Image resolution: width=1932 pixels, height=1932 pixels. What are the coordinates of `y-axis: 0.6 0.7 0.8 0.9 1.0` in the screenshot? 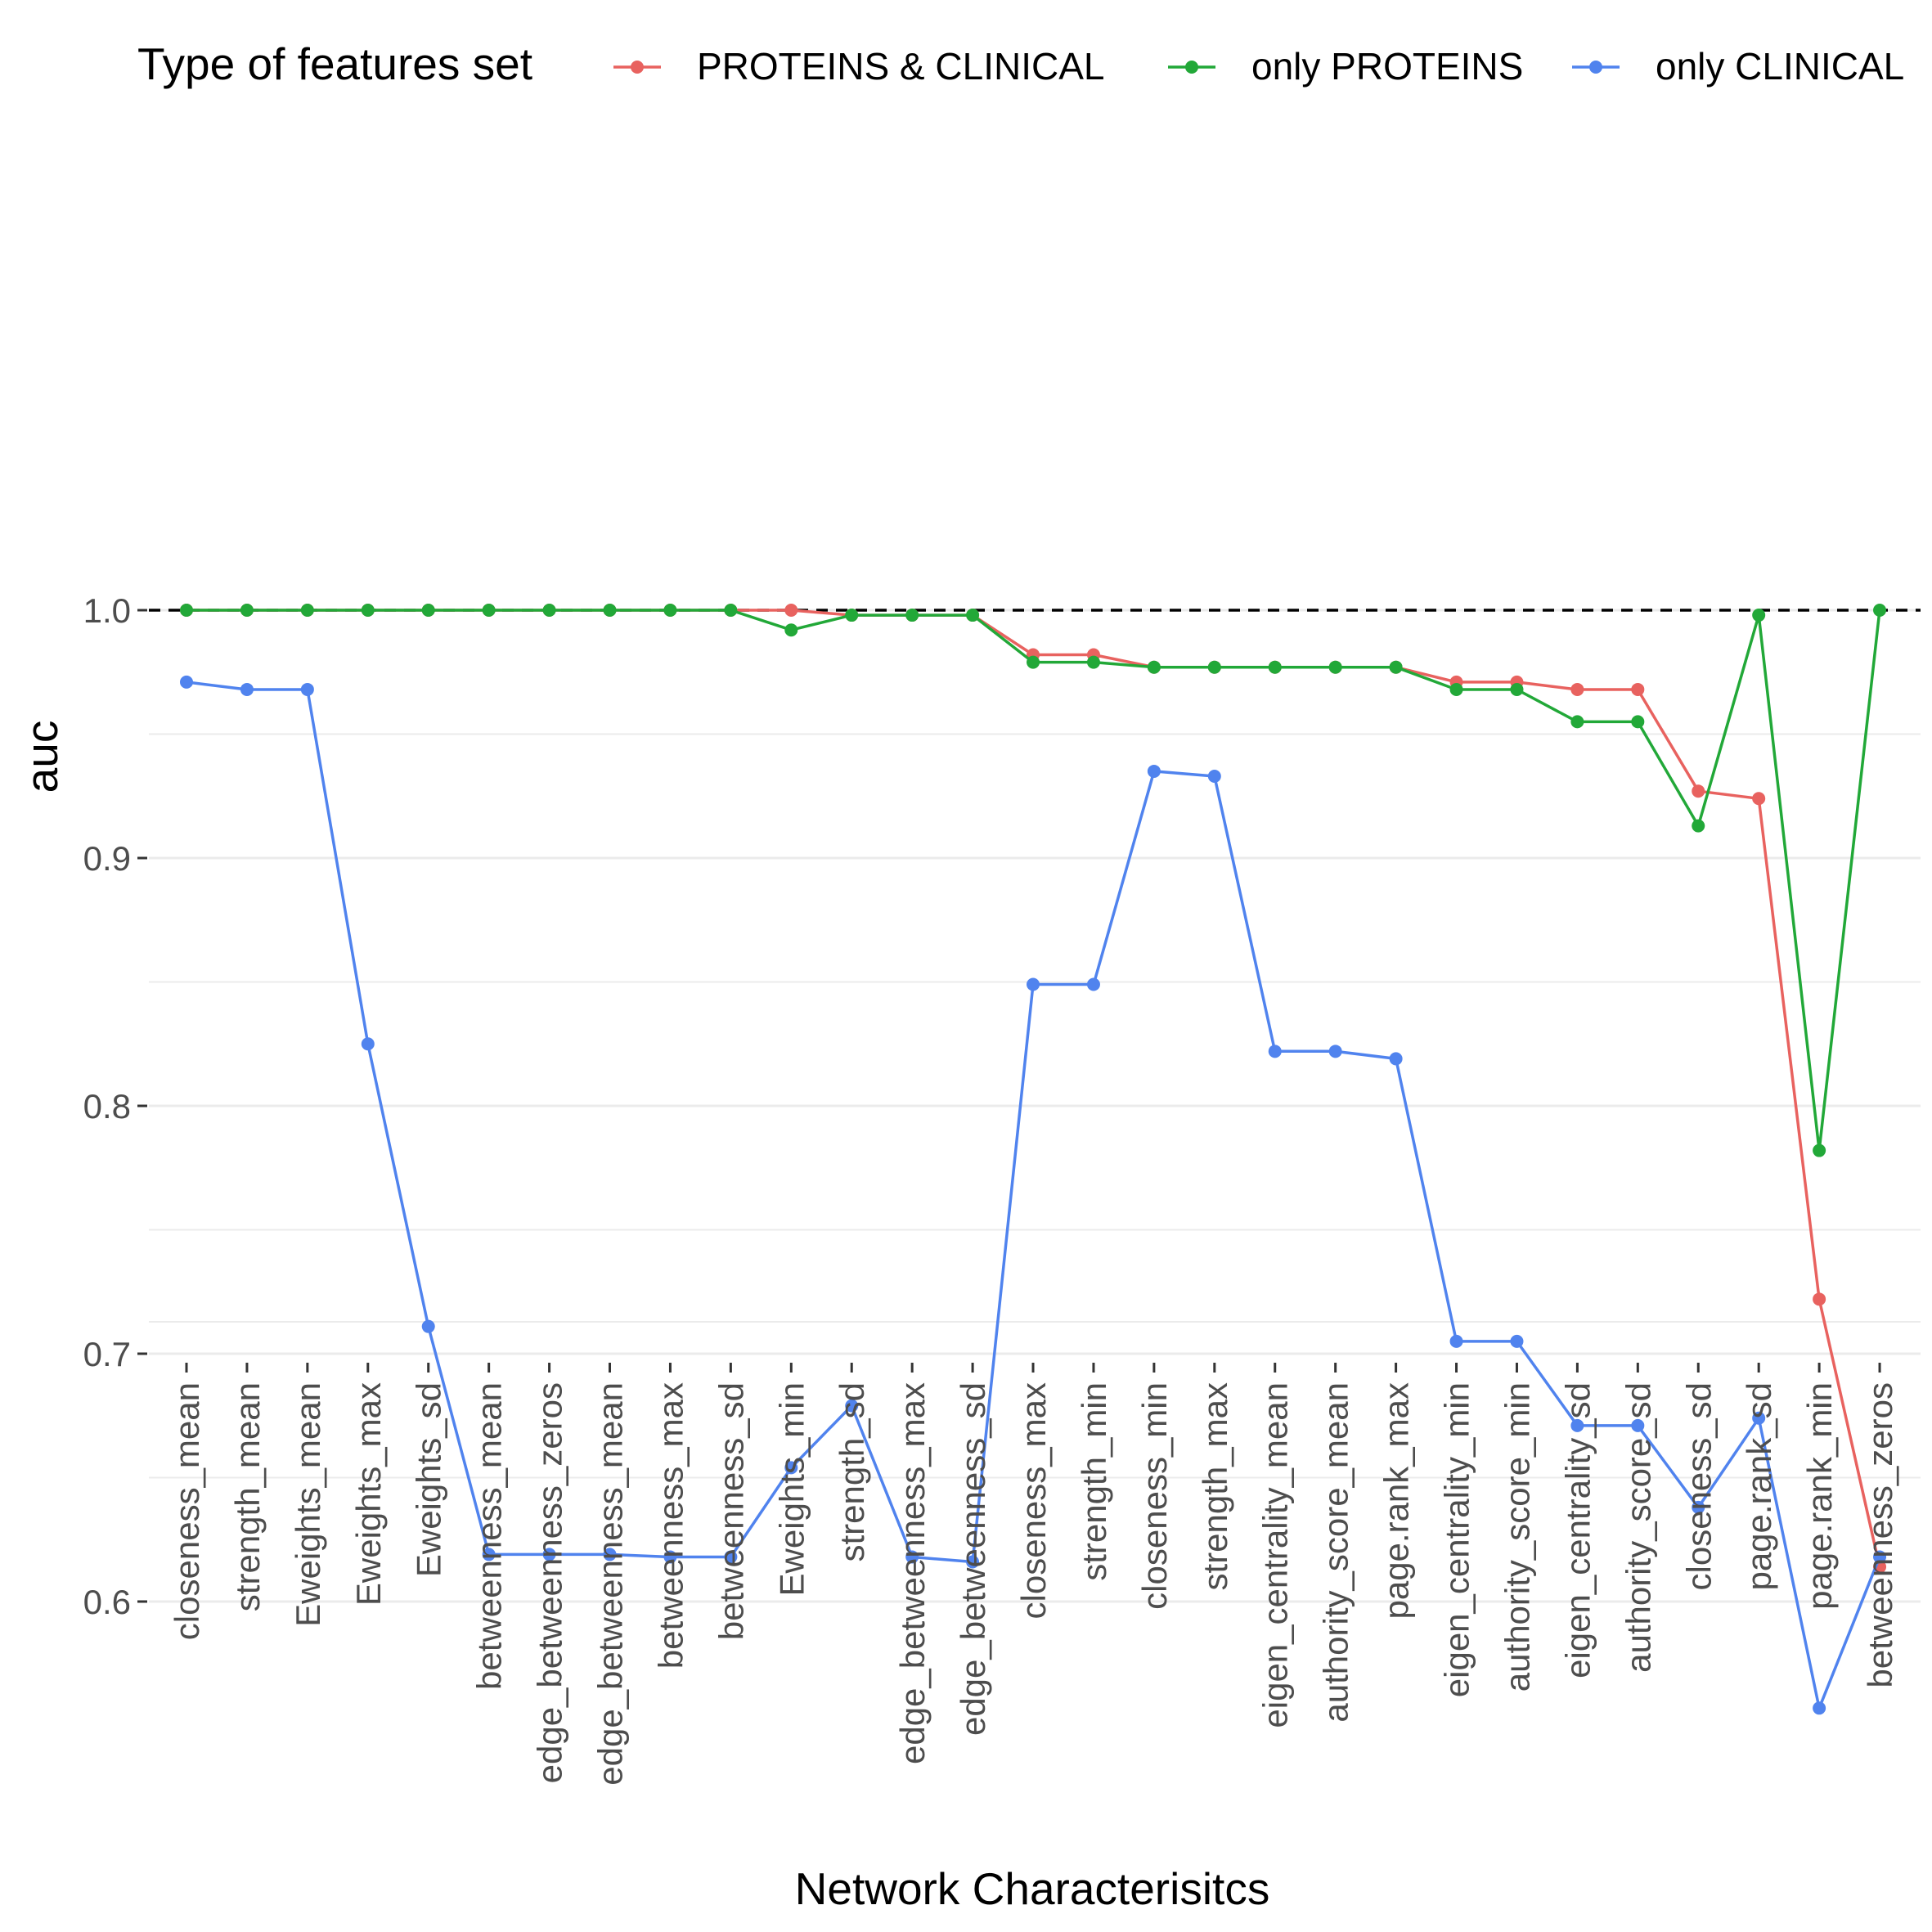 It's located at (115, 1106).